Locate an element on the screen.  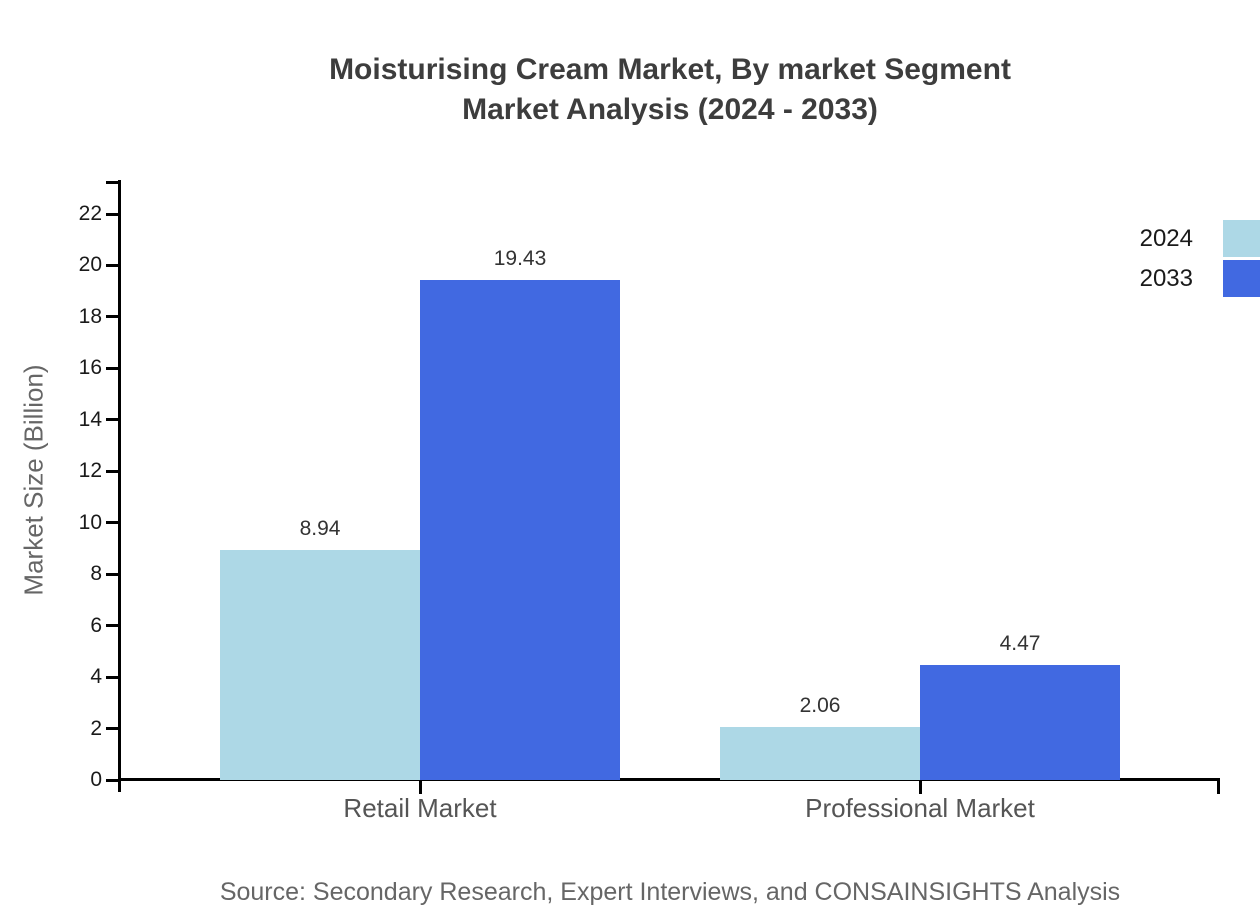
chart-title-line2: Market Analysis (2024 - 2033) is located at coordinates (670, 109).